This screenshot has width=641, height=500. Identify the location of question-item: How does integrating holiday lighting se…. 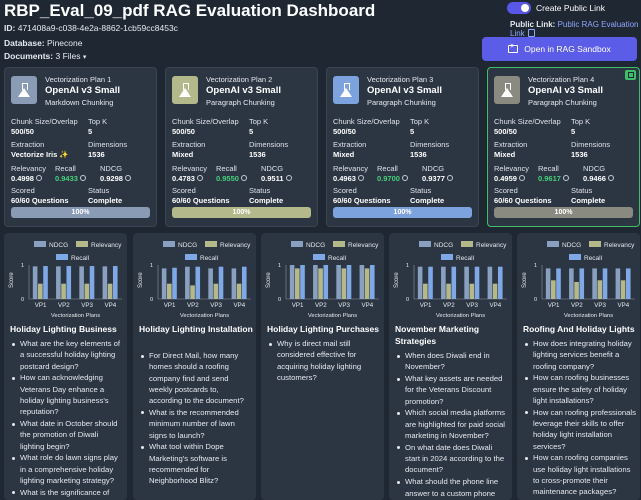
(580, 355).